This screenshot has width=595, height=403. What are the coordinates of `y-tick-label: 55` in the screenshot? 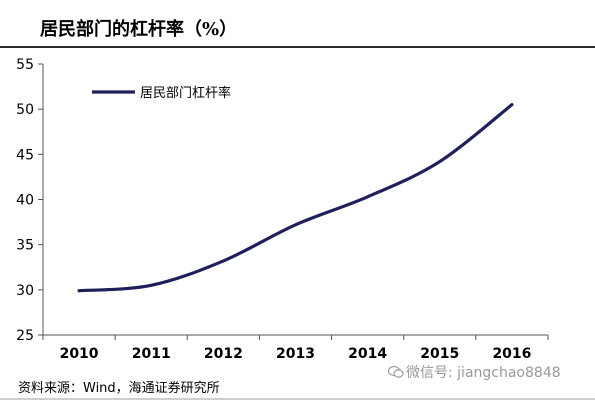 It's located at (25, 65).